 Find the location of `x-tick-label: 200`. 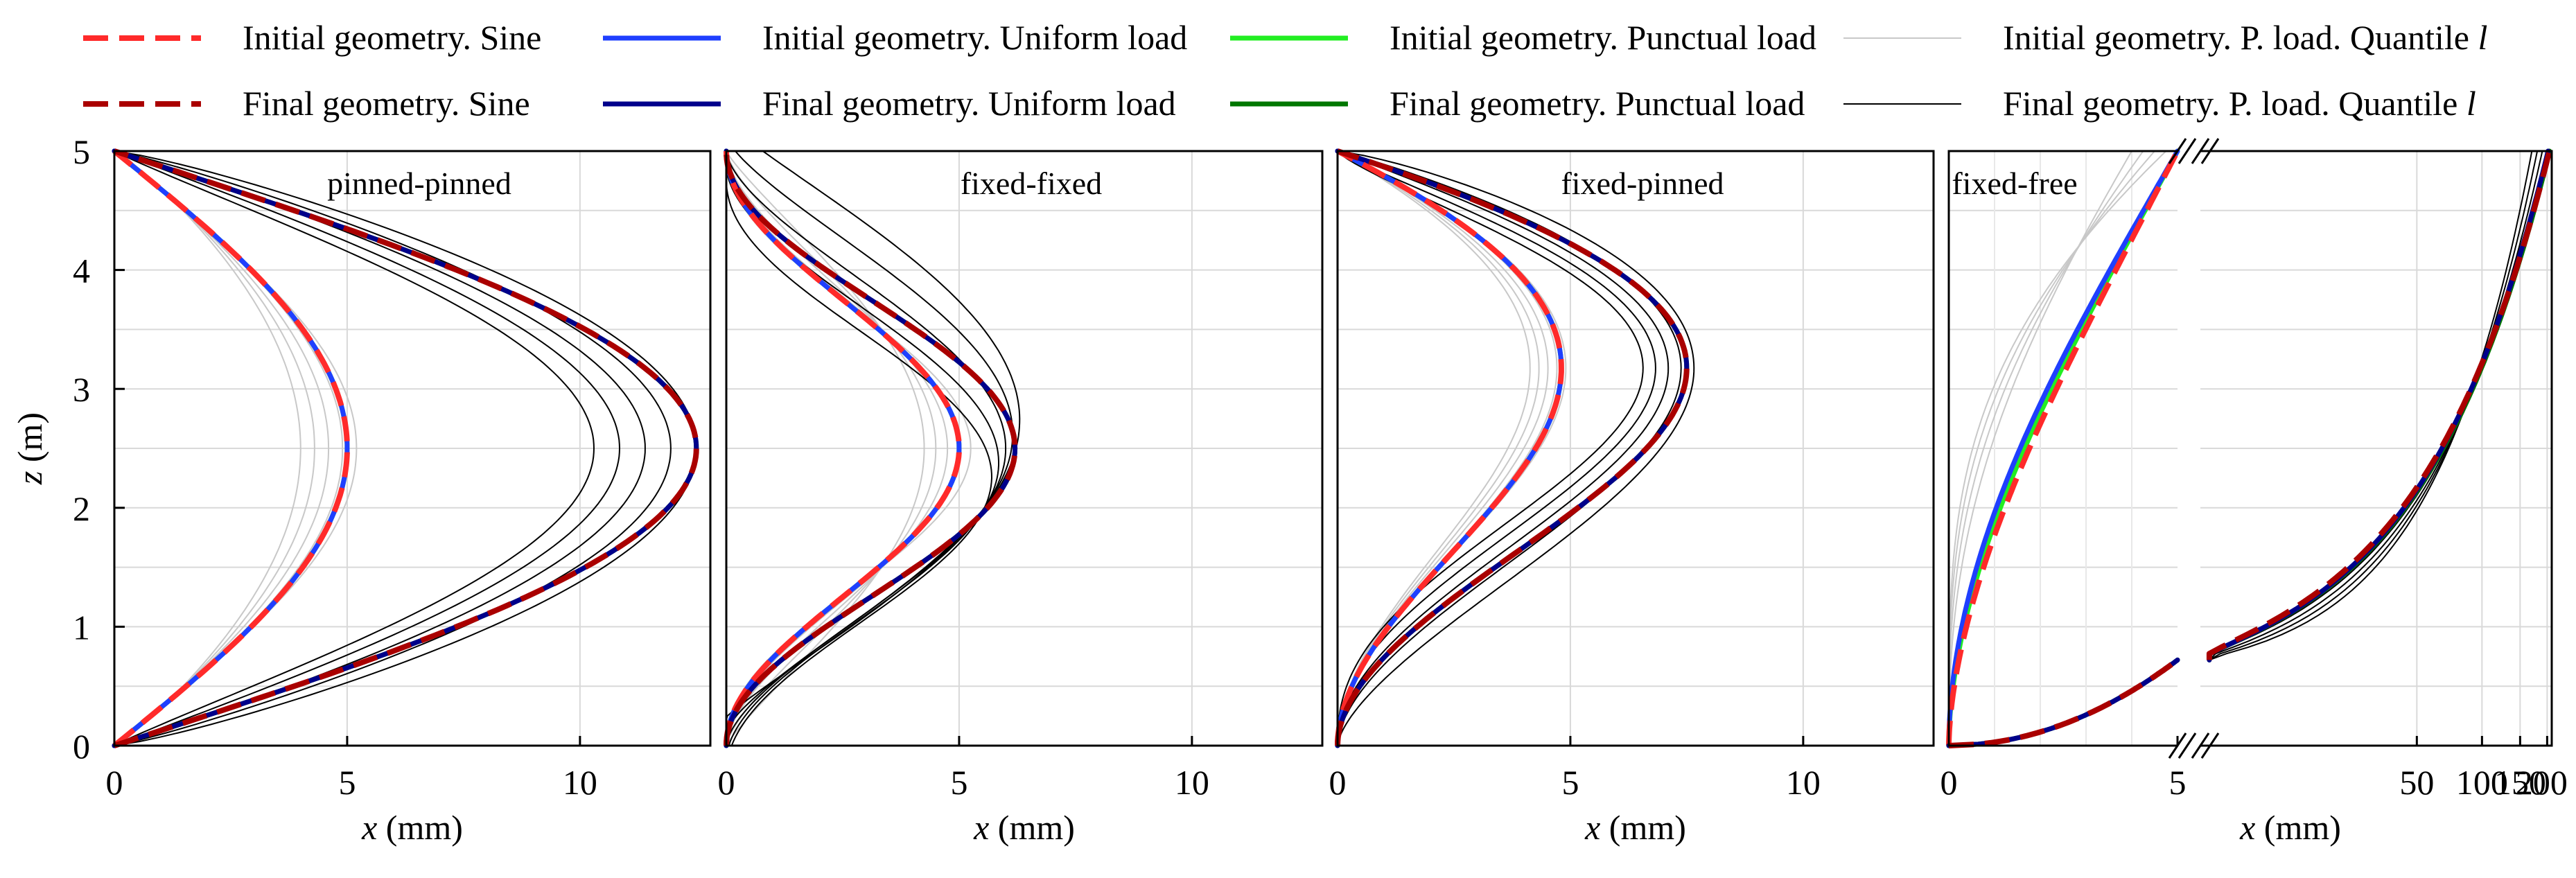

x-tick-label: 200 is located at coordinates (2542, 782).